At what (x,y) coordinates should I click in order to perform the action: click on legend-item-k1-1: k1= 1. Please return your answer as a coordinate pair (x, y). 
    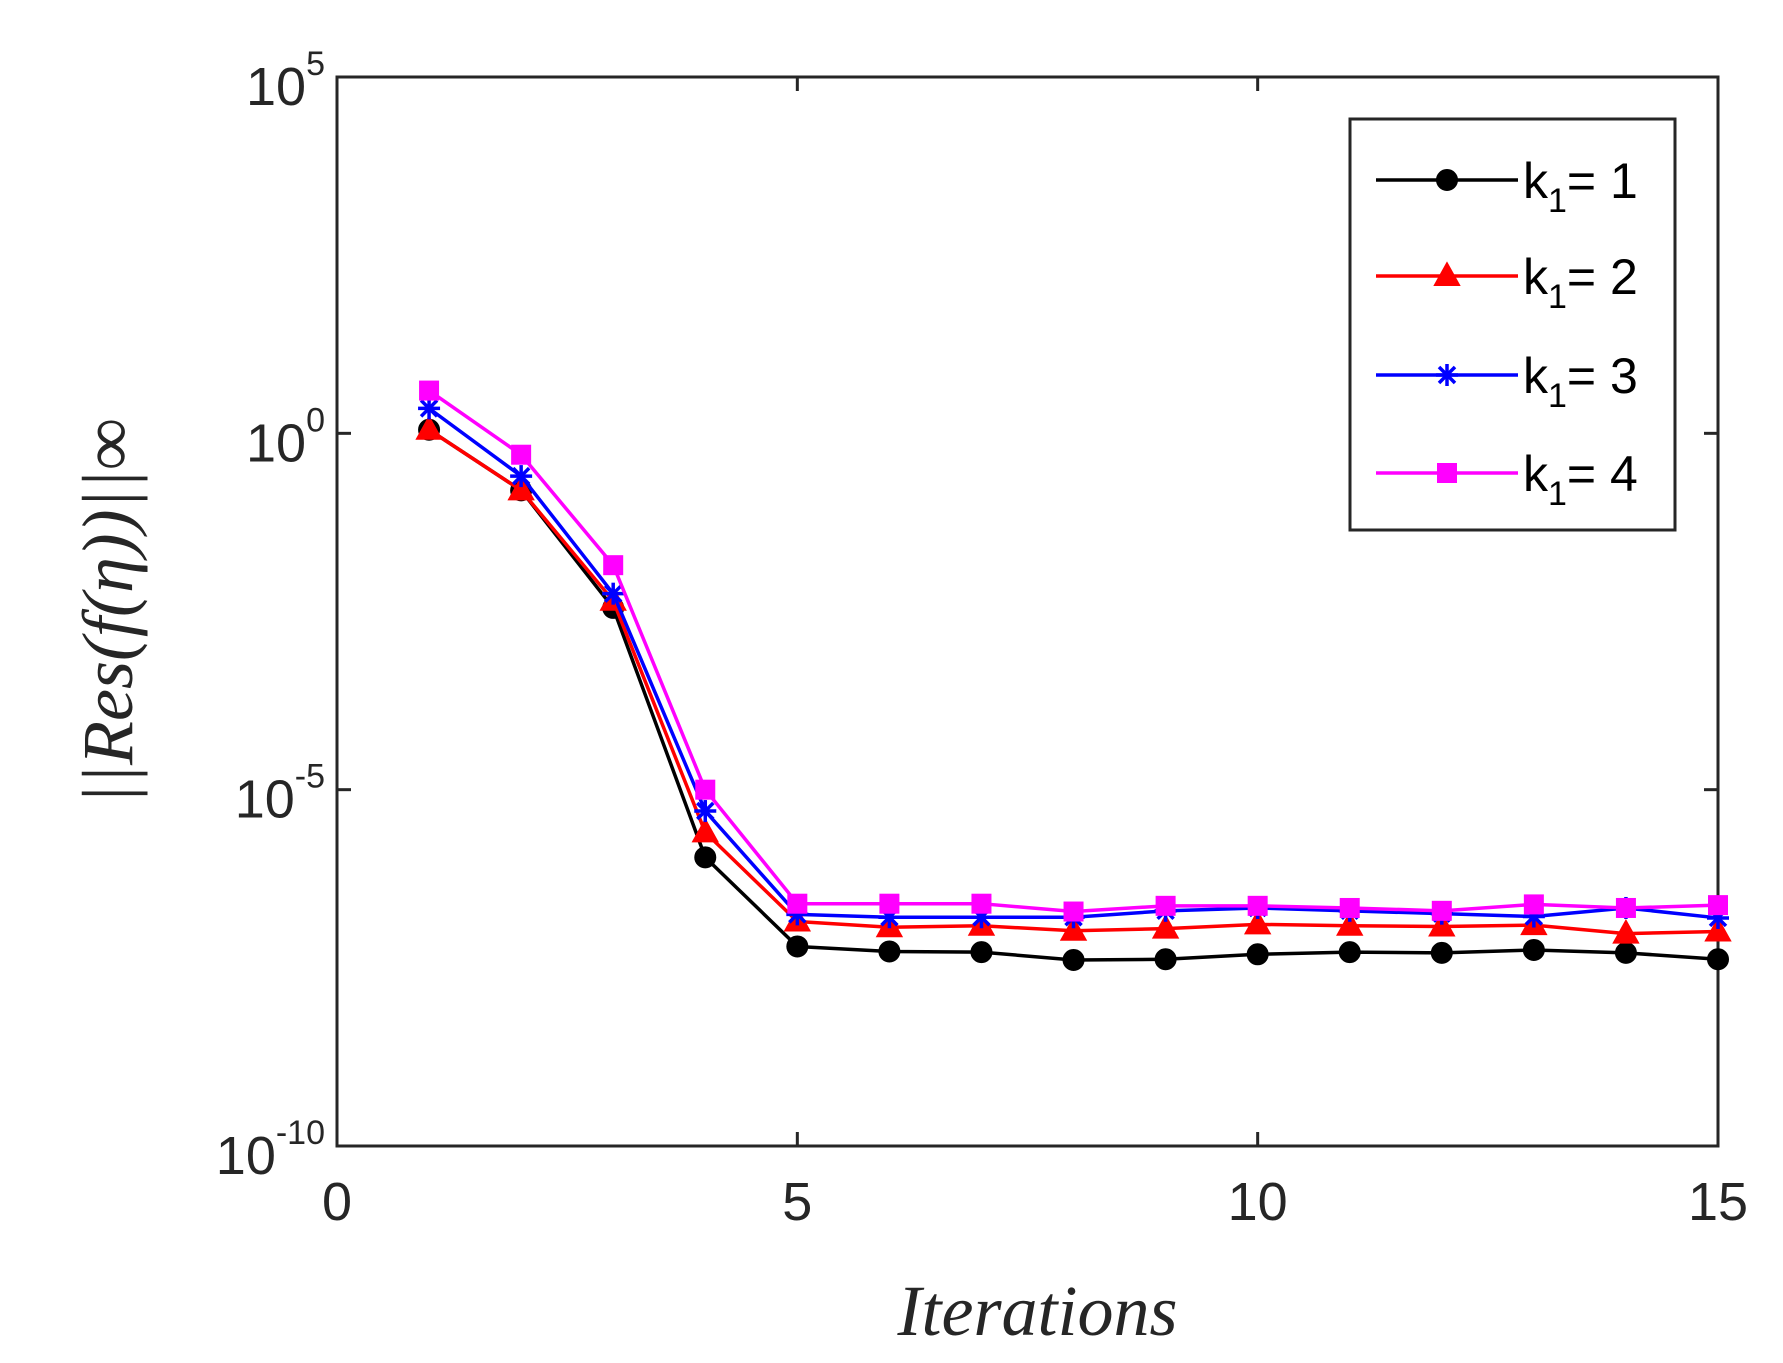
    Looking at the image, I should click on (1507, 186).